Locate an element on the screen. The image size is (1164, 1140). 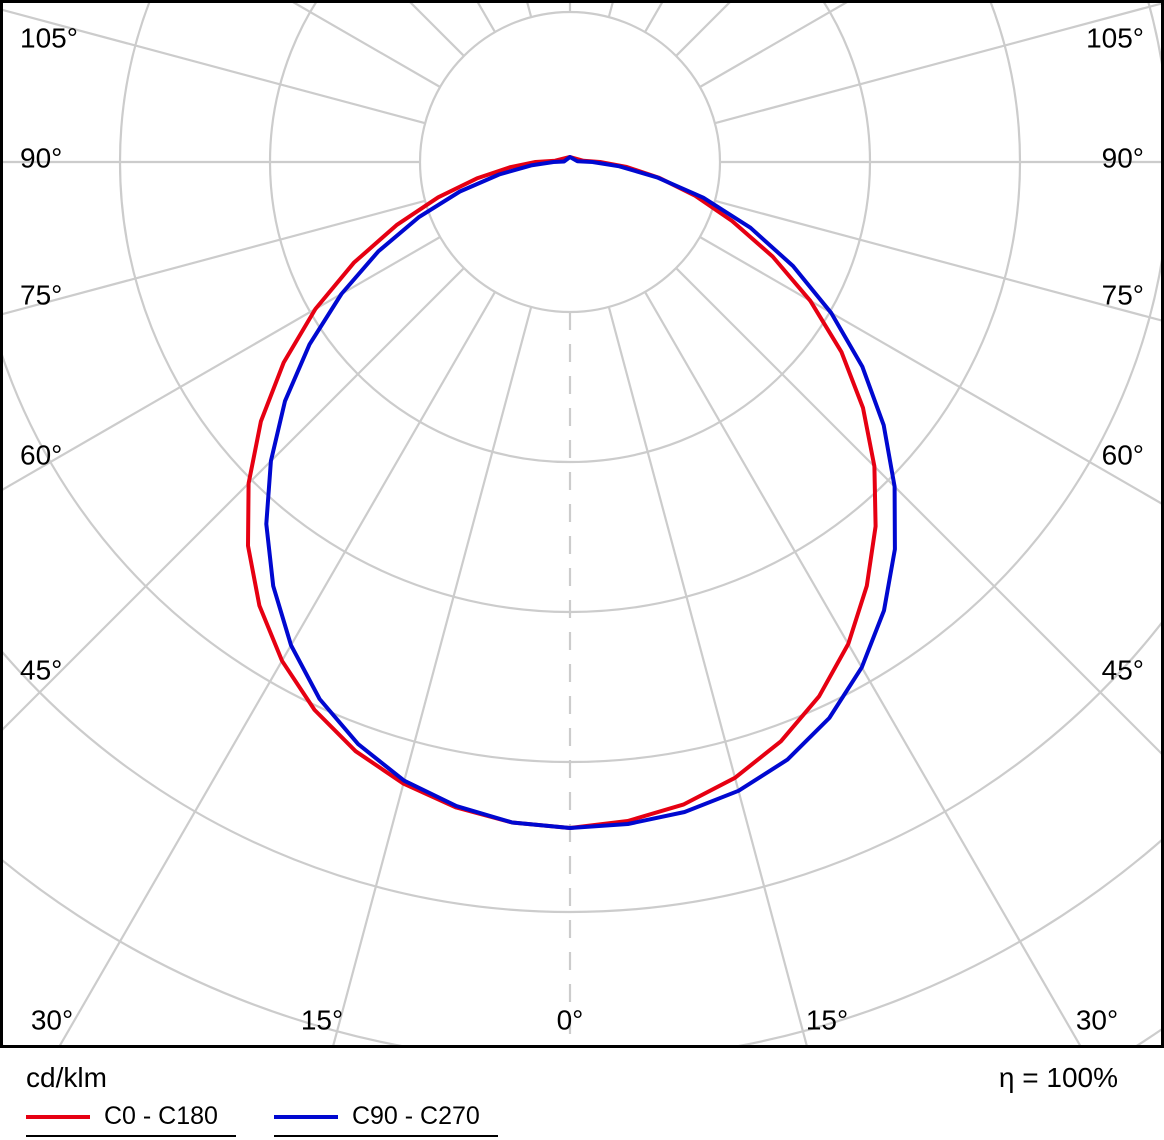
legend-entry-c90-c270: C90 - C270 is located at coordinates (385, 1119).